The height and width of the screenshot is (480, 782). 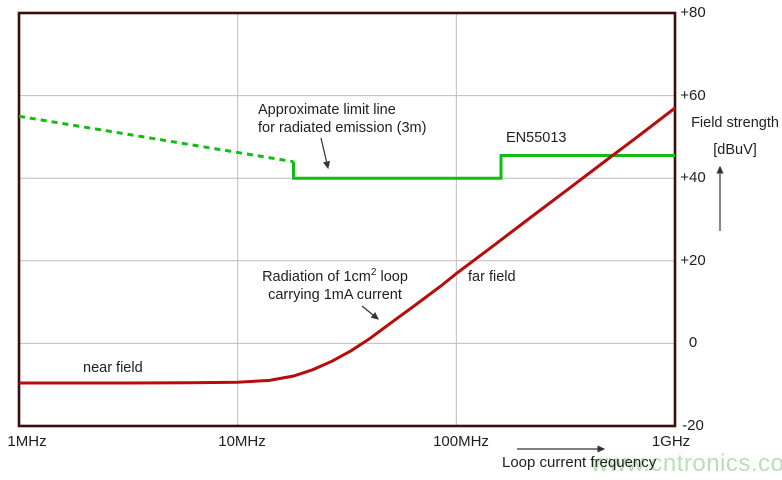 What do you see at coordinates (536, 138) in the screenshot?
I see `en55013-label: EN55013` at bounding box center [536, 138].